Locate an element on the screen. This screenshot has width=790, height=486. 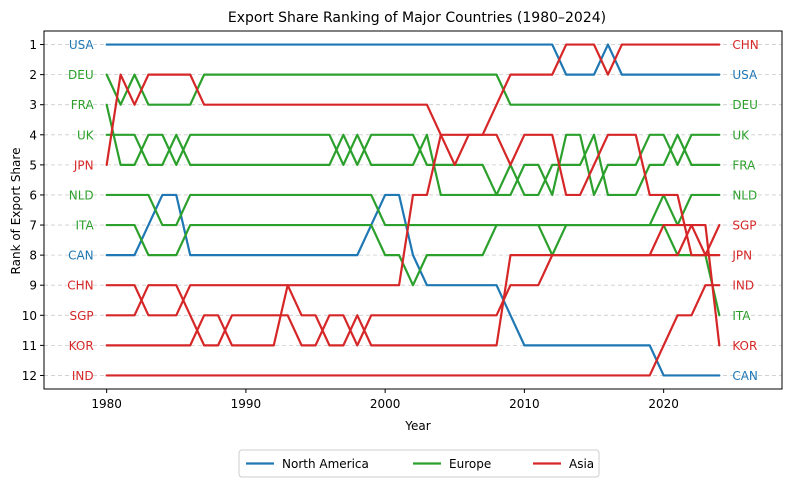
start-label-uk: UK is located at coordinates (86, 135).